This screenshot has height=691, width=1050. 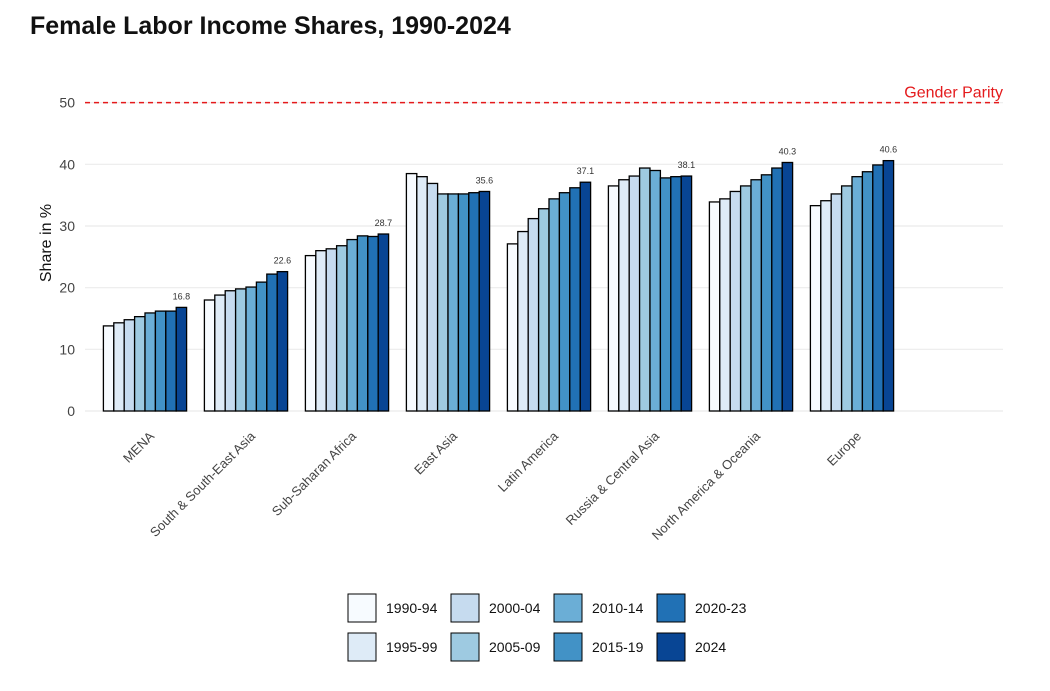 I want to click on chart-title: Female Labor Income Shares, 1990-2024, so click(x=270, y=26).